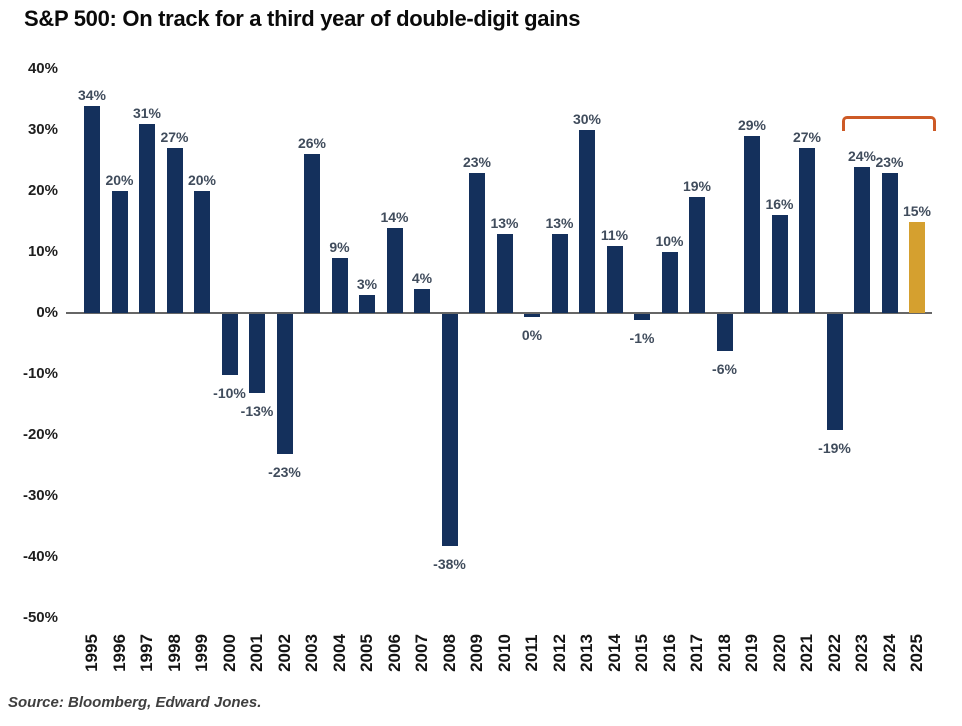 The image size is (962, 726). I want to click on y-tick--10pct: -10%, so click(40, 373).